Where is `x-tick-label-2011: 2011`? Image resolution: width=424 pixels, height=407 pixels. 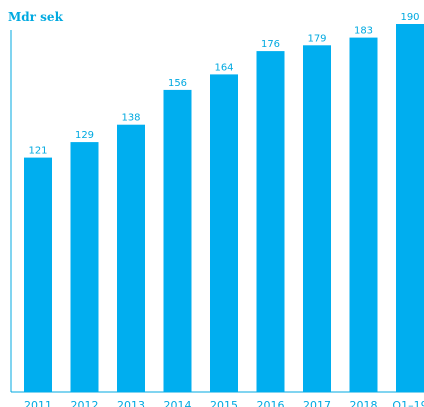 x-tick-label-2011: 2011 is located at coordinates (38, 403).